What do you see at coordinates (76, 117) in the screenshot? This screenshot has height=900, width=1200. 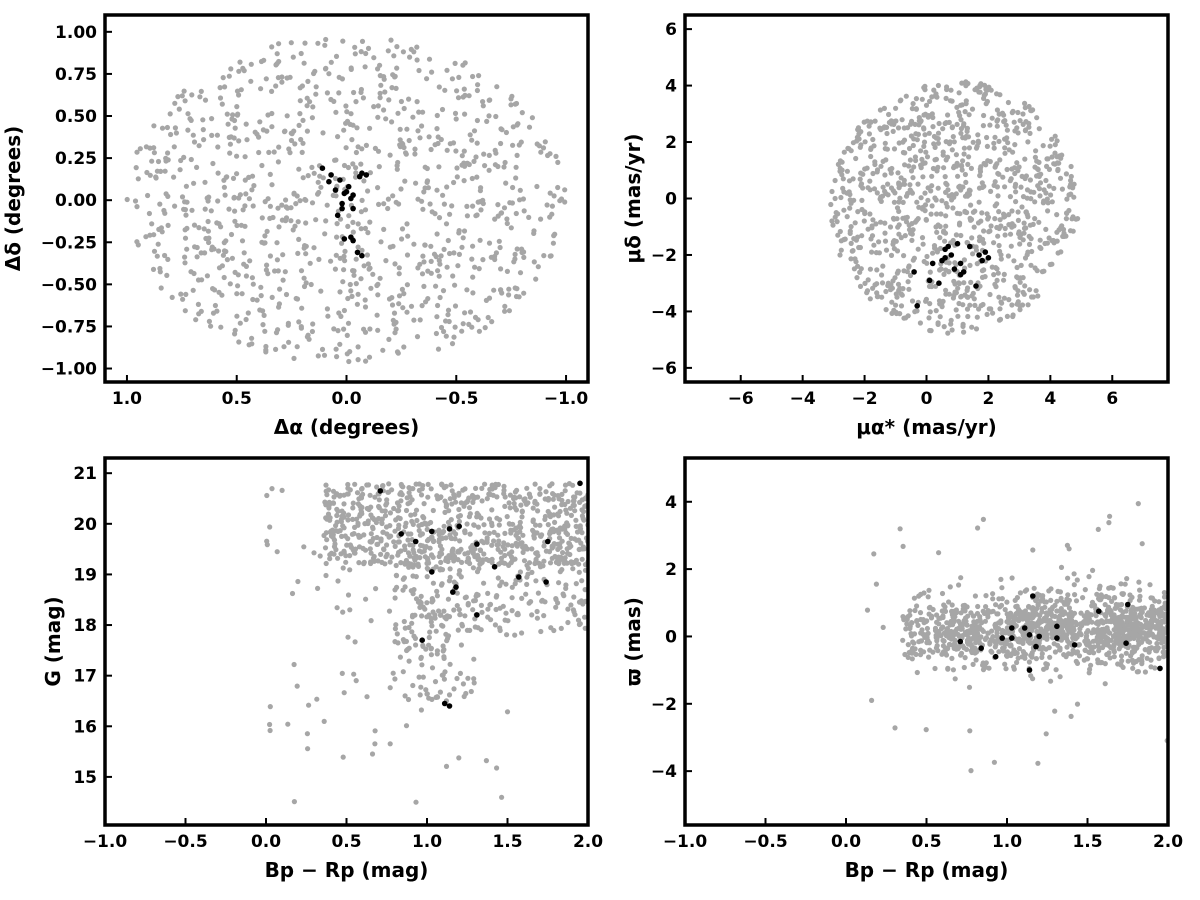 I see `y-tick-label: 0.50` at bounding box center [76, 117].